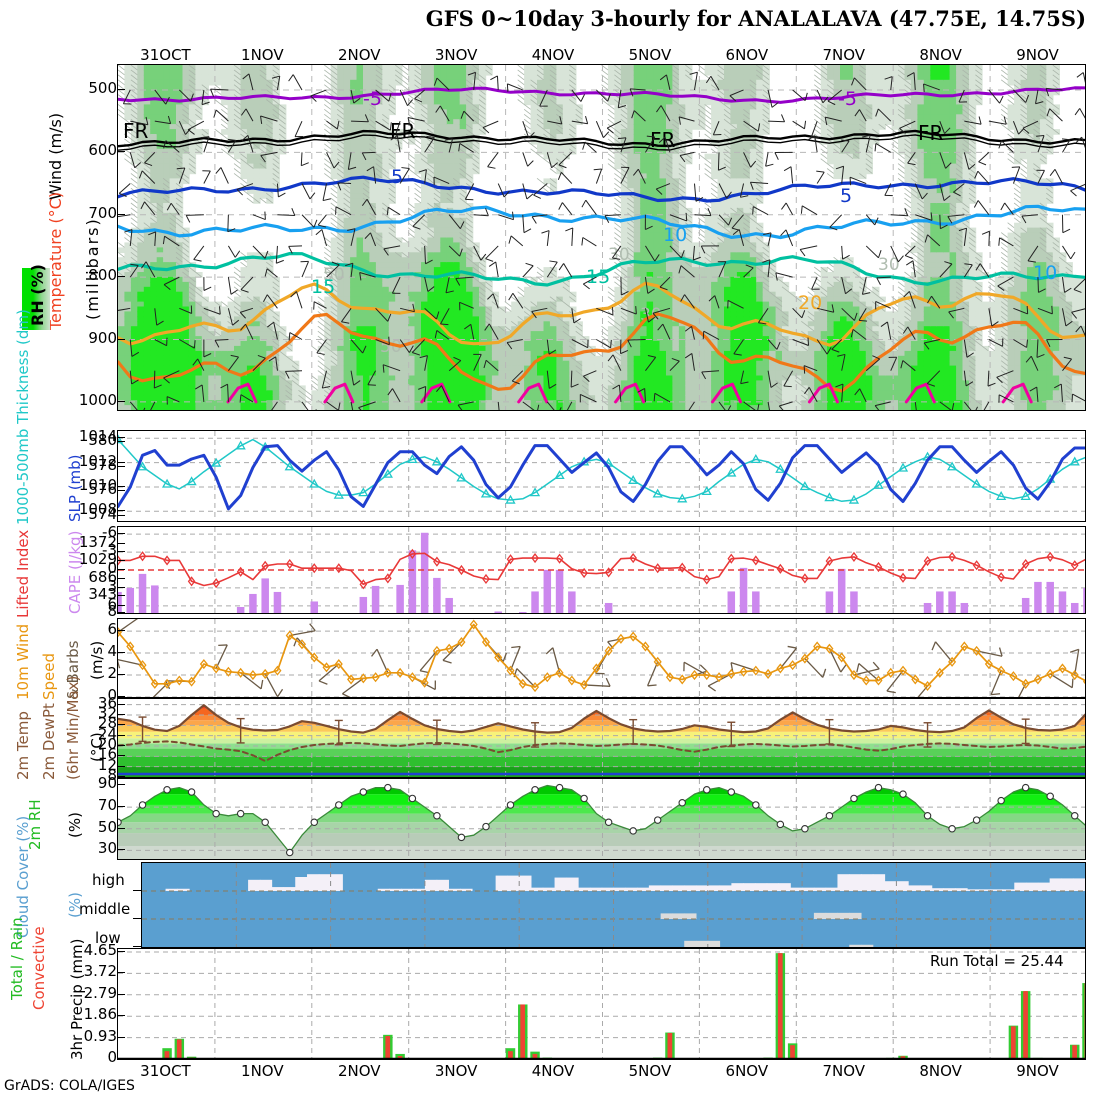 The width and height of the screenshot is (1100, 1100). What do you see at coordinates (553, 55) in the screenshot?
I see `date-label-top-4nov: 4NOV` at bounding box center [553, 55].